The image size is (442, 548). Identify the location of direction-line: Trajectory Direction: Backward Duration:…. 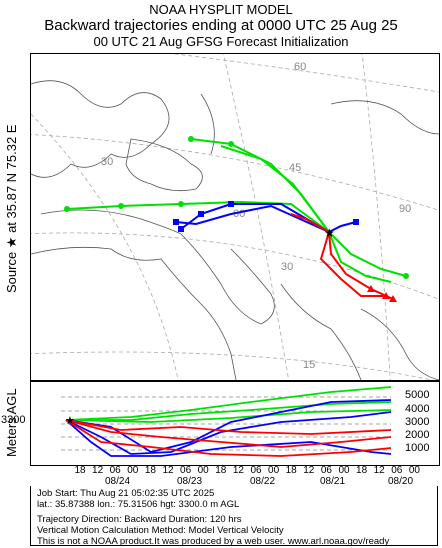
(139, 519).